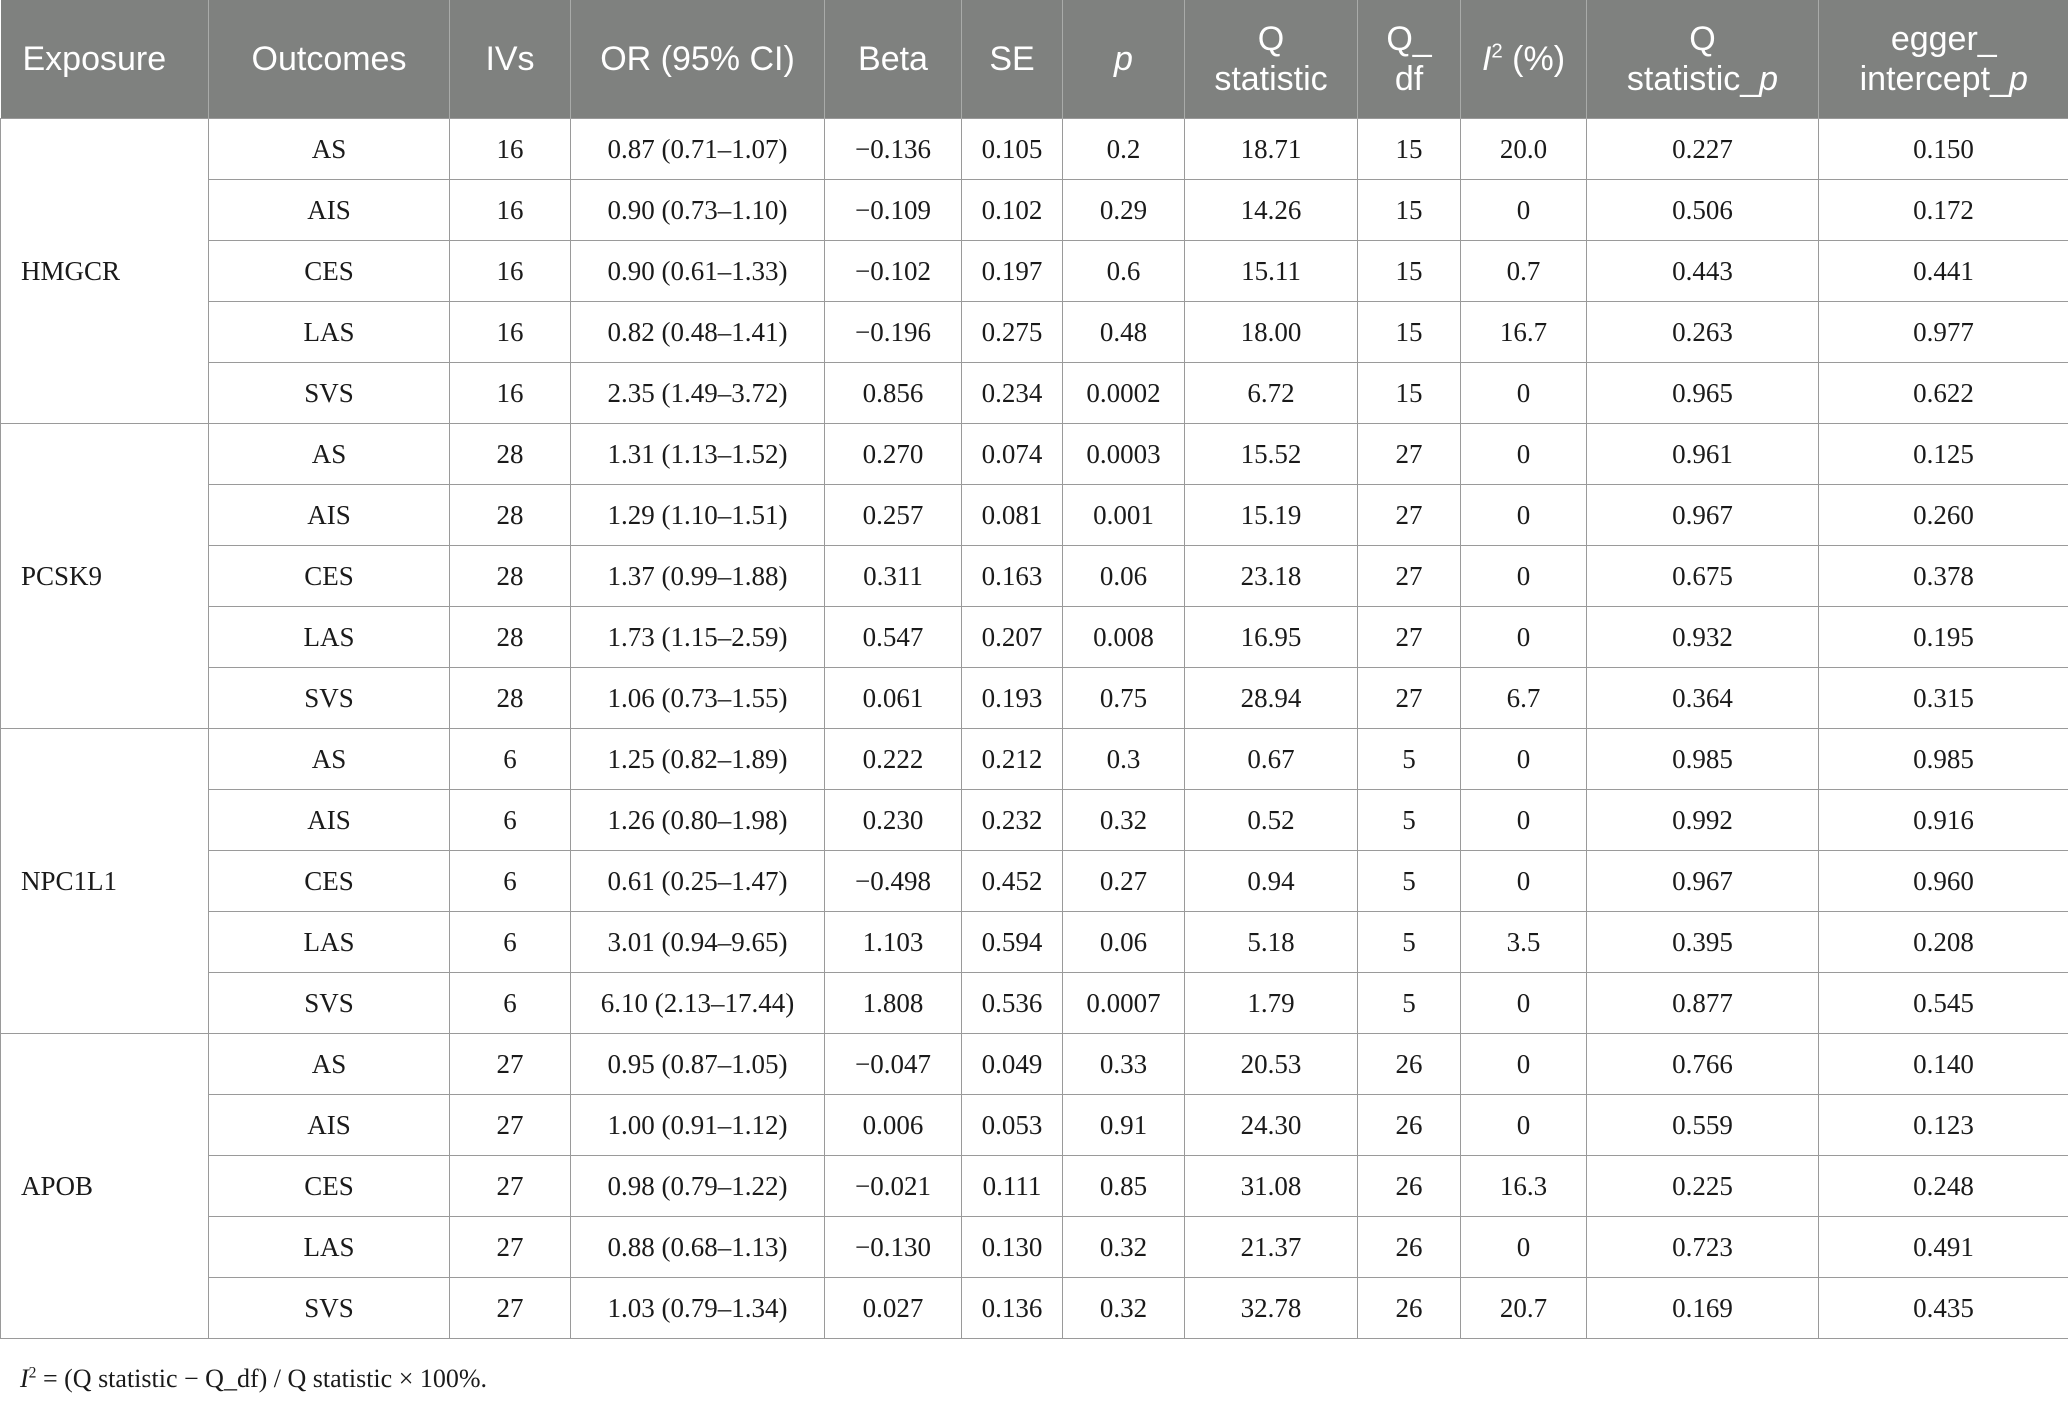 The width and height of the screenshot is (2068, 1410). I want to click on se-cell: 0.081, so click(1012, 515).